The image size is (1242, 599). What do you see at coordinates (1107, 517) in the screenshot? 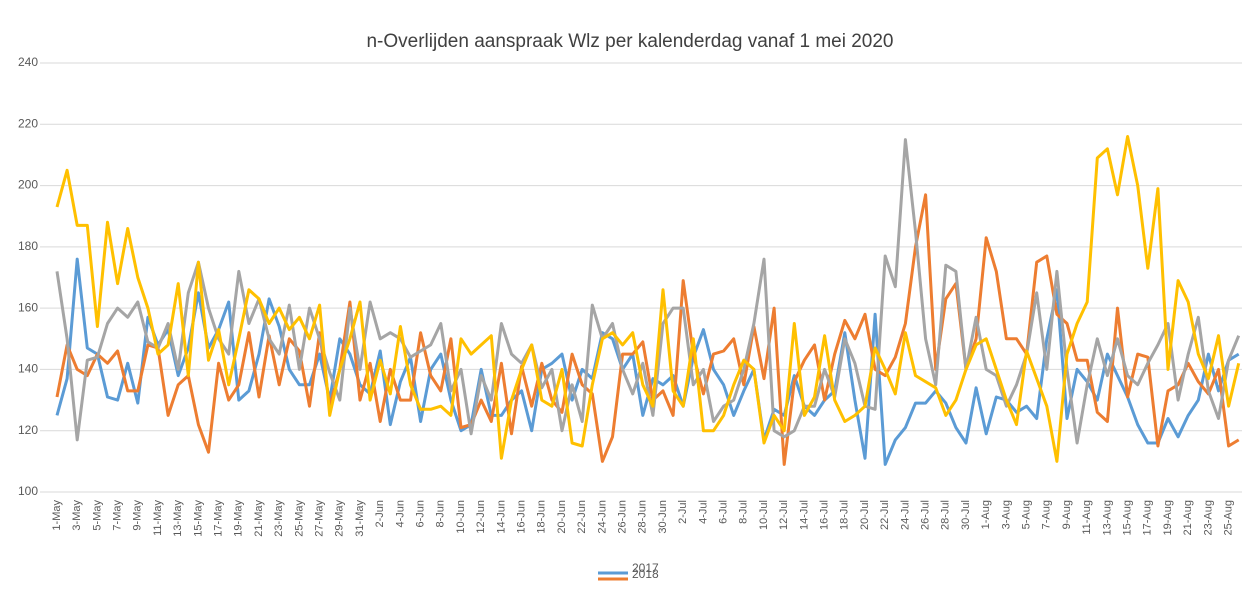
I see `x-tick-label: 13-Aug` at bounding box center [1107, 517].